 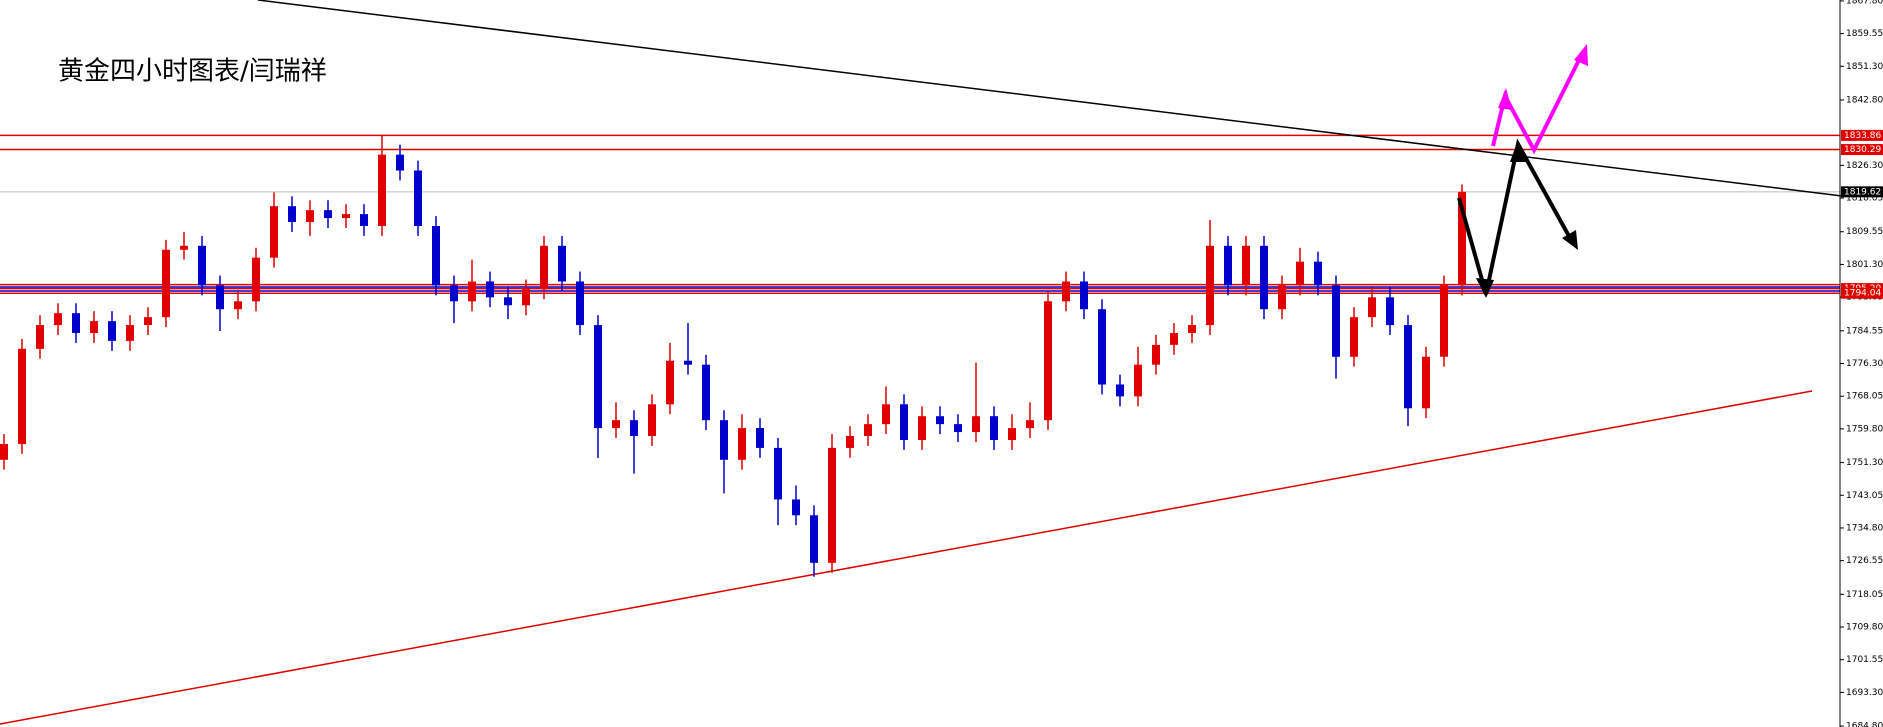 I want to click on y-tick-label: 1743.05, so click(x=1864, y=496).